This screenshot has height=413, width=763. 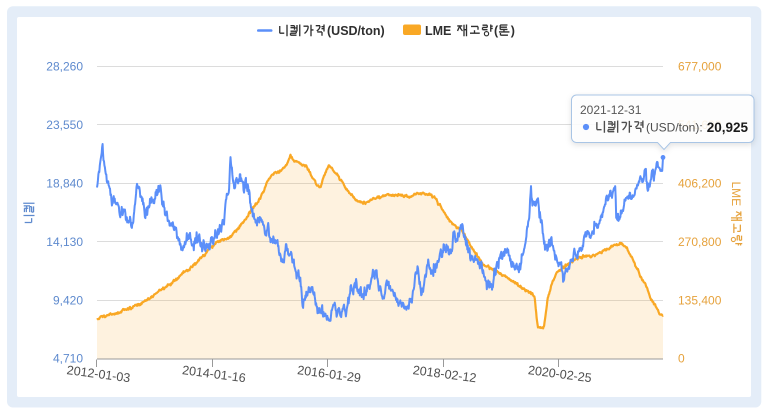 What do you see at coordinates (611, 110) in the screenshot?
I see `svg-text: 2021-12-31` at bounding box center [611, 110].